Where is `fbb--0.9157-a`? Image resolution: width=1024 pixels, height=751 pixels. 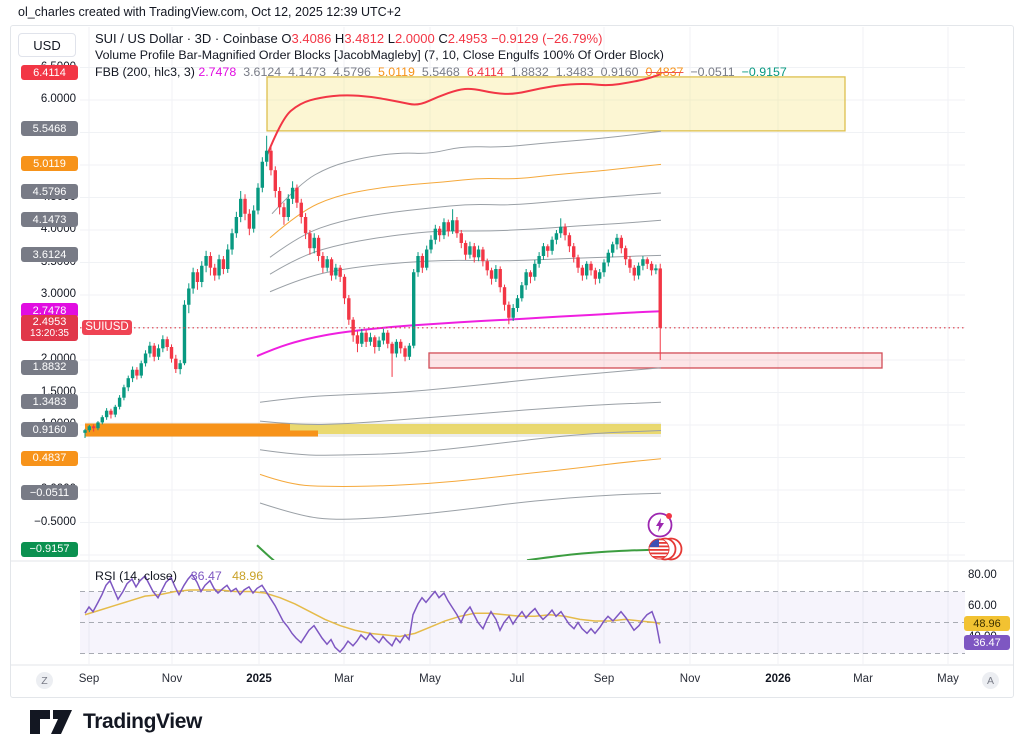 fbb--0.9157-a is located at coordinates (265, 552).